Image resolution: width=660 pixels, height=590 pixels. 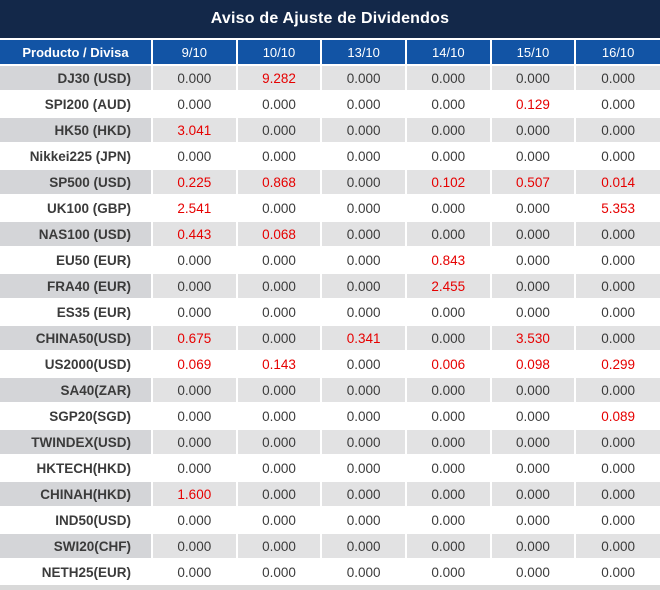 I want to click on value-cell: 0.014, so click(x=617, y=182).